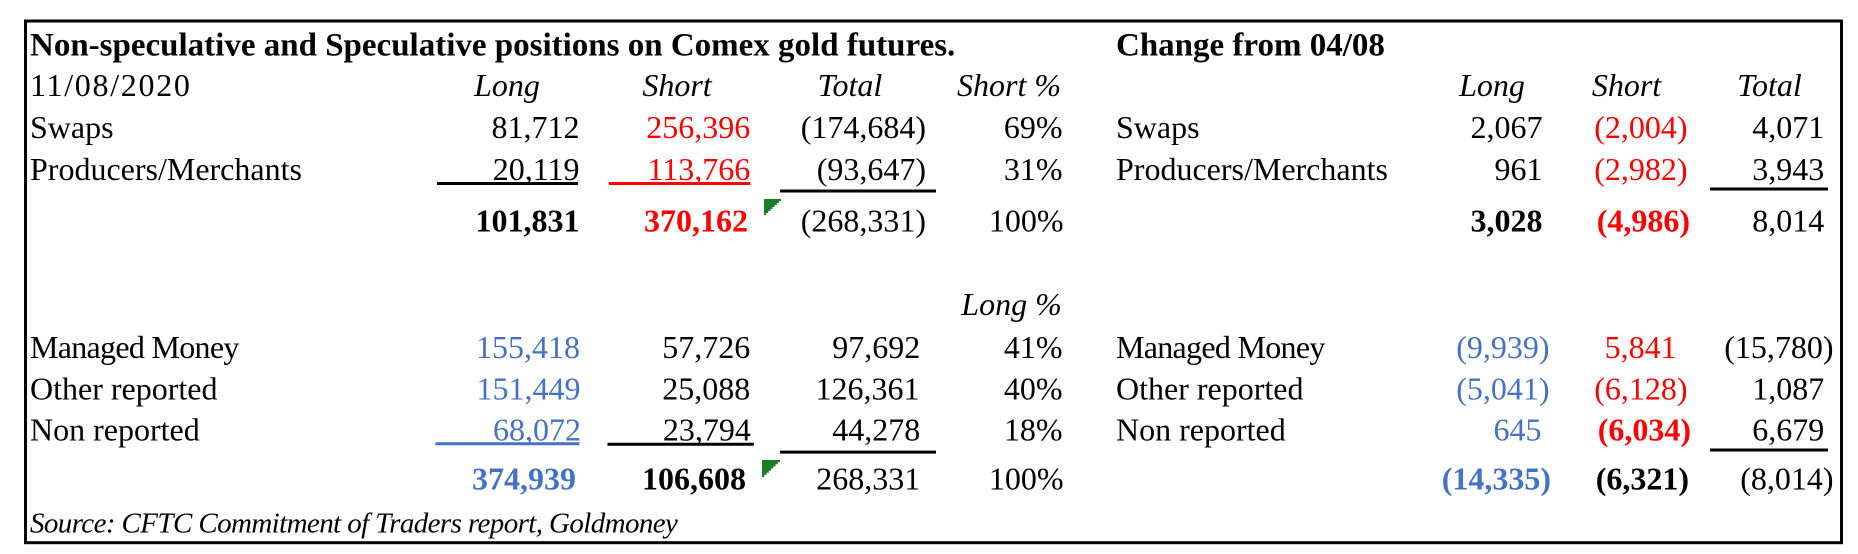 Image resolution: width=1858 pixels, height=554 pixels. What do you see at coordinates (863, 220) in the screenshot?
I see `svg-text: (268,331)` at bounding box center [863, 220].